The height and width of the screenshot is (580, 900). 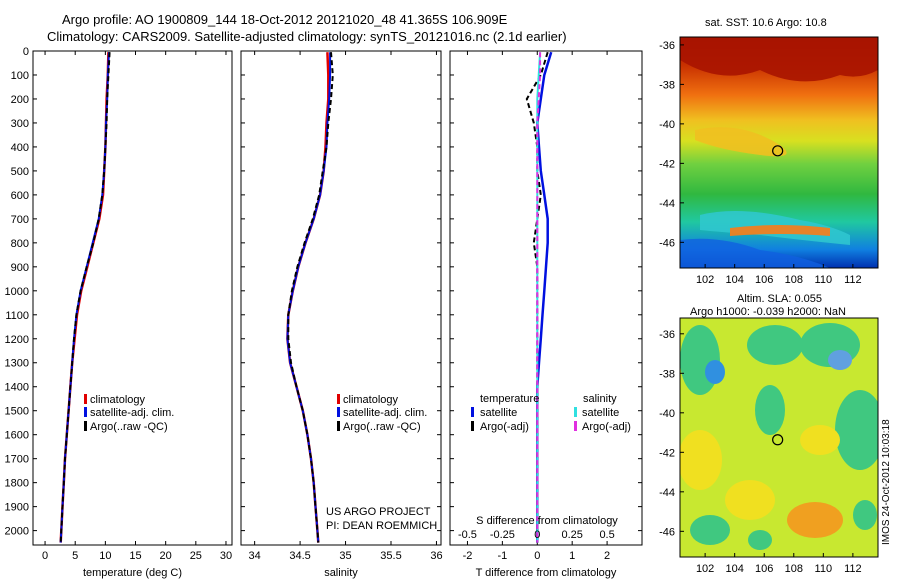 What do you see at coordinates (607, 556) in the screenshot?
I see `x-tick-label: 2` at bounding box center [607, 556].